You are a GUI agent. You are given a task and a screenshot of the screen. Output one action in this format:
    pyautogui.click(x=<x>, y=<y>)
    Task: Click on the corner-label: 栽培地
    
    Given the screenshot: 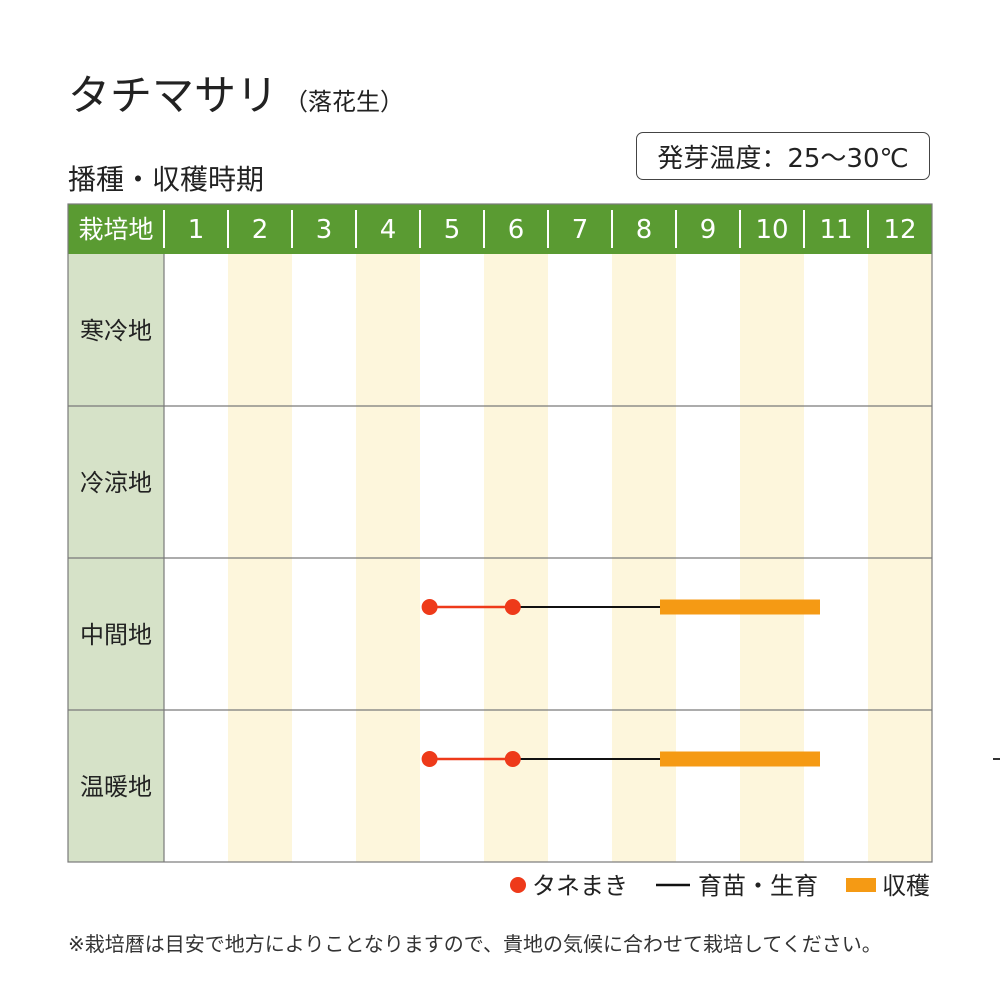 What is the action you would take?
    pyautogui.click(x=115, y=229)
    